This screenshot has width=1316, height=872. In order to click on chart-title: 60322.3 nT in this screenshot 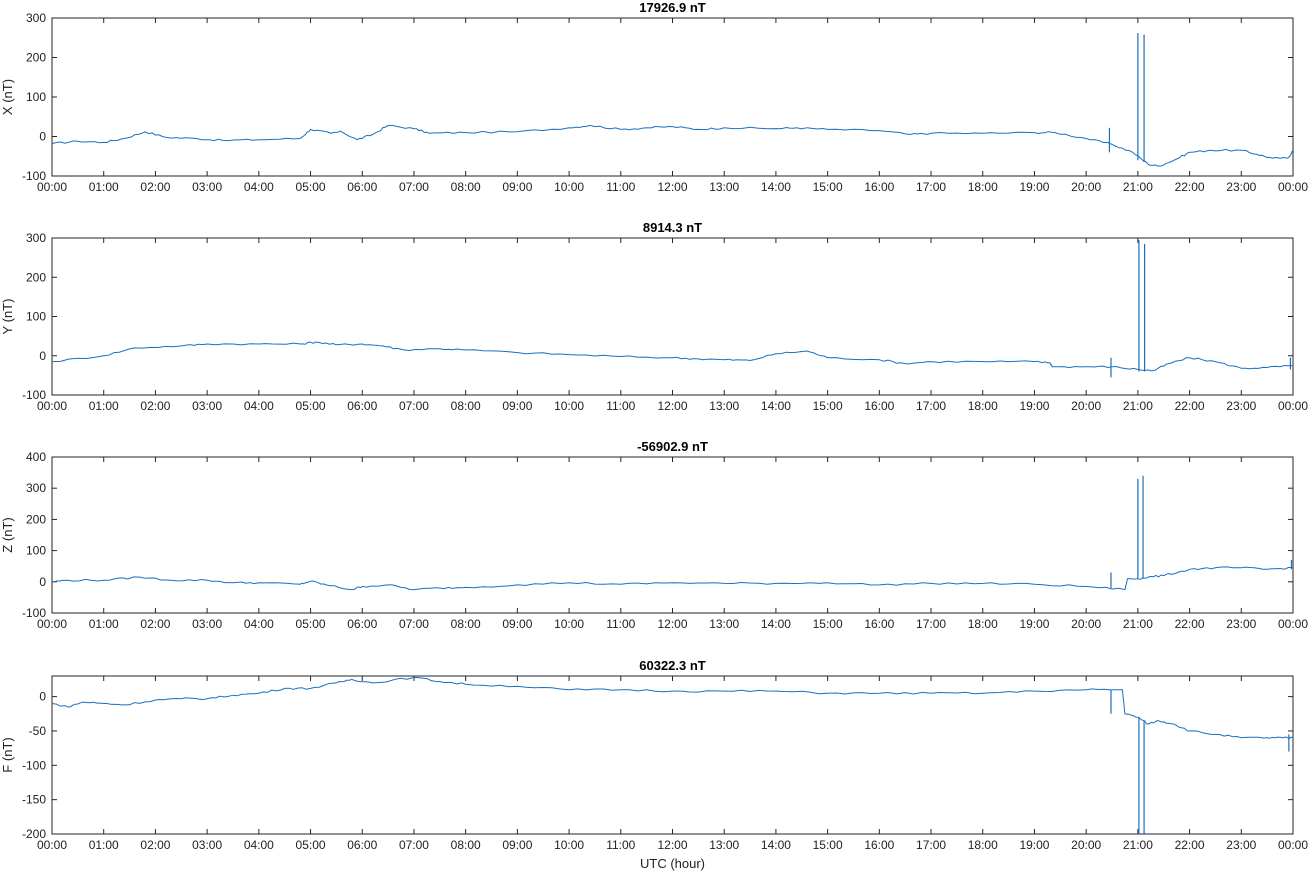, I will do `click(672, 665)`.